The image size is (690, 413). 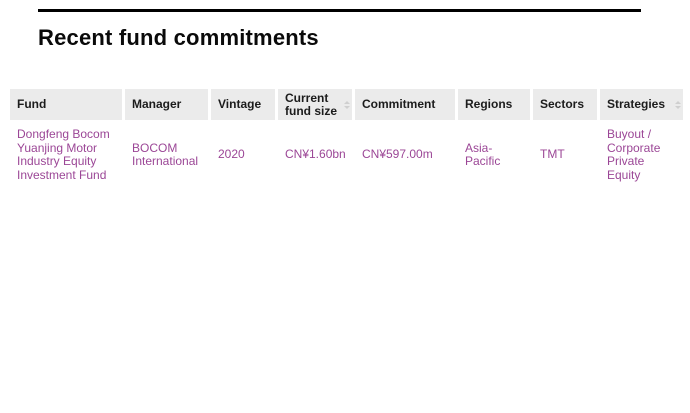 I want to click on column-header-fund: Fund, so click(x=66, y=104).